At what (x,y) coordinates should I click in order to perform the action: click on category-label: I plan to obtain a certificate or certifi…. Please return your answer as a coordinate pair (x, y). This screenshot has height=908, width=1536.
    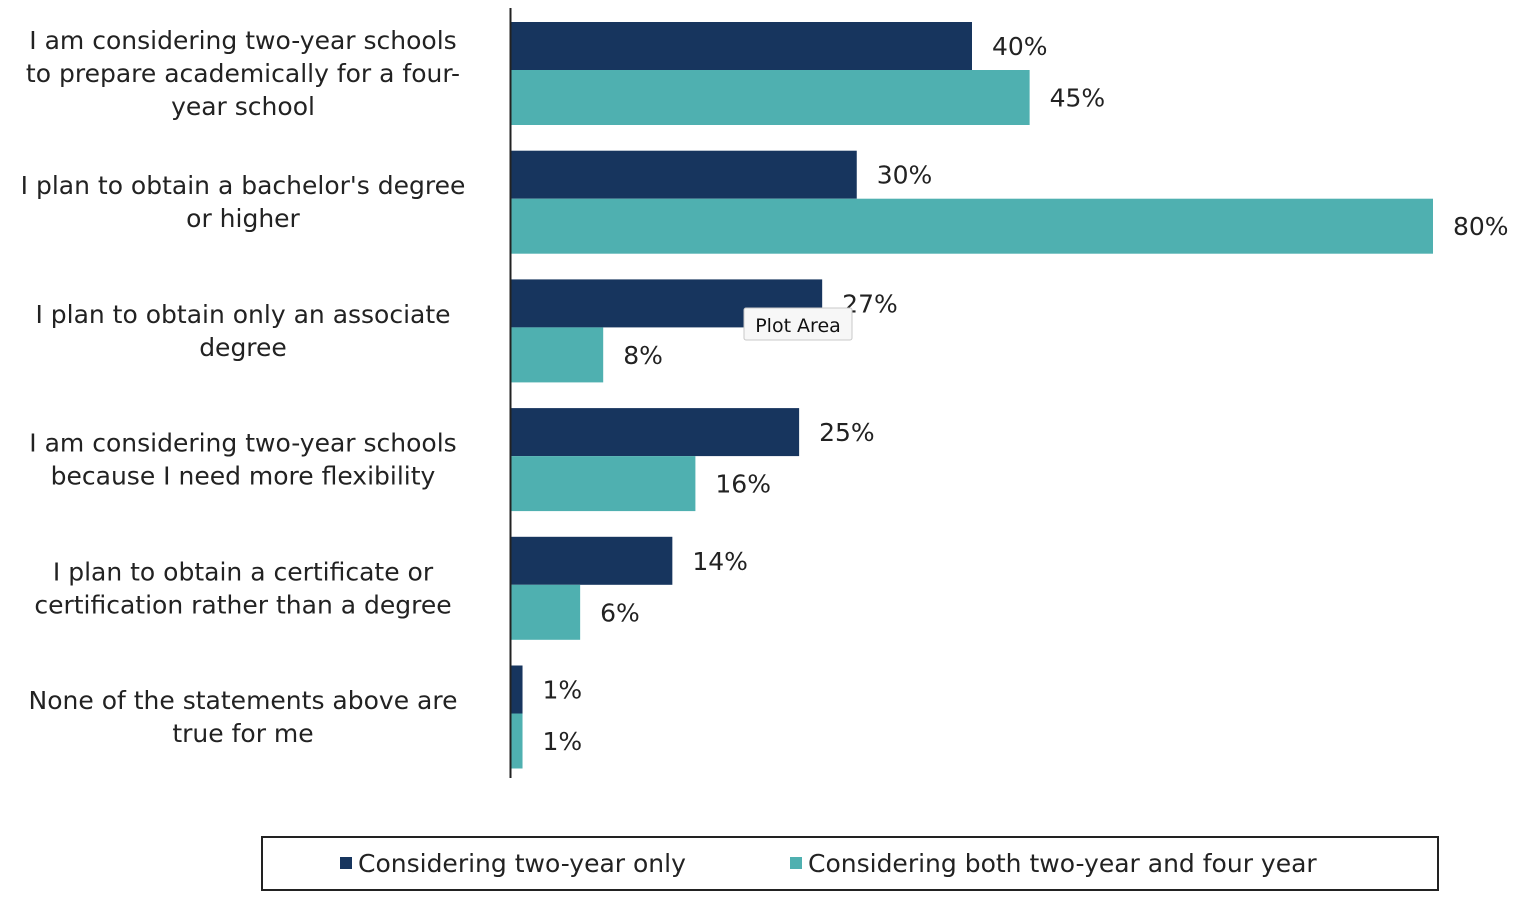
    Looking at the image, I should click on (242, 588).